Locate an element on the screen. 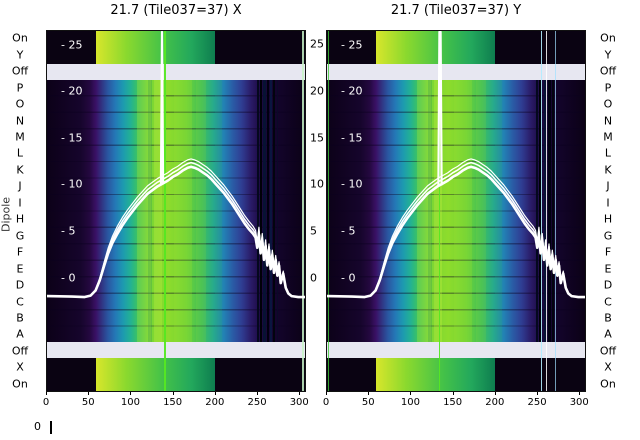 The width and height of the screenshot is (640, 440). reference-band-segment is located at coordinates (155, 374).